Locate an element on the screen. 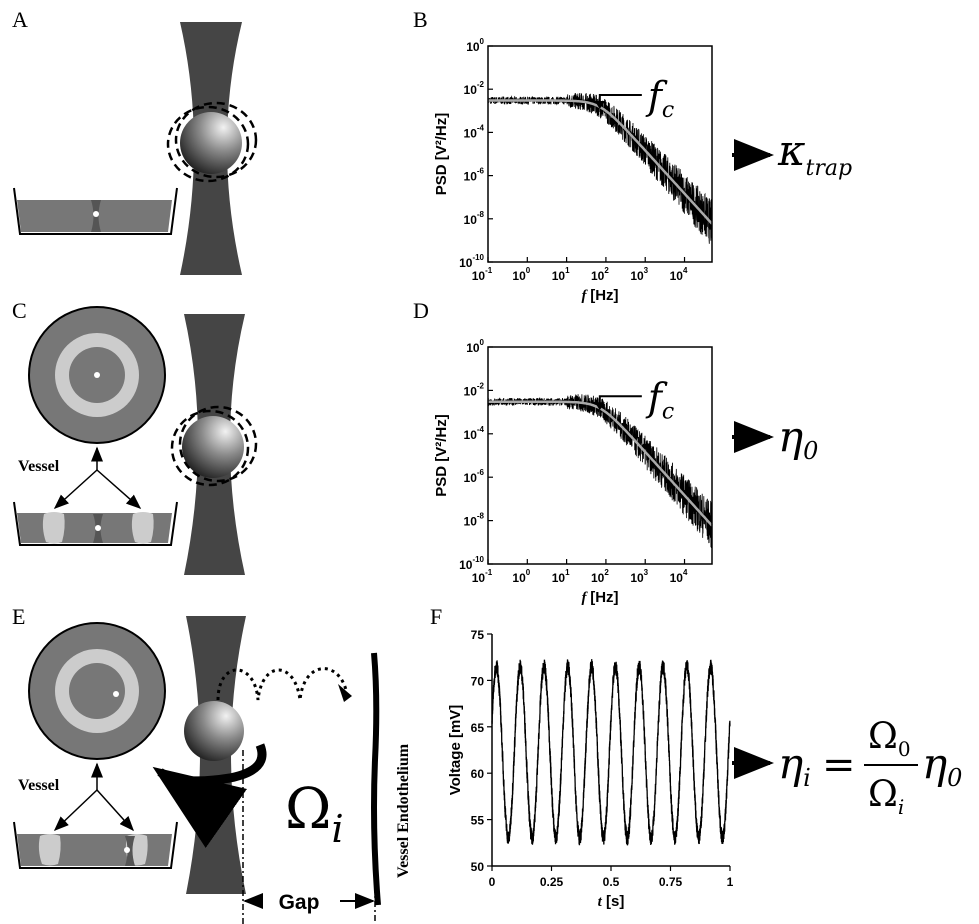 This screenshot has width=979, height=924. panel-c-schematic: Vessel is located at coordinates (135, 440).